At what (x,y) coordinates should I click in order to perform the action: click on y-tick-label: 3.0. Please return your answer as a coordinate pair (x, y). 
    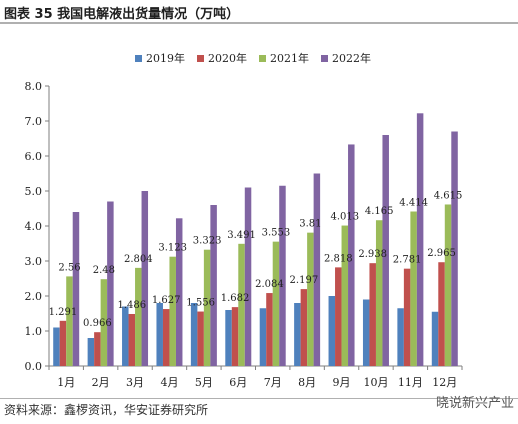
    Looking at the image, I should click on (34, 261).